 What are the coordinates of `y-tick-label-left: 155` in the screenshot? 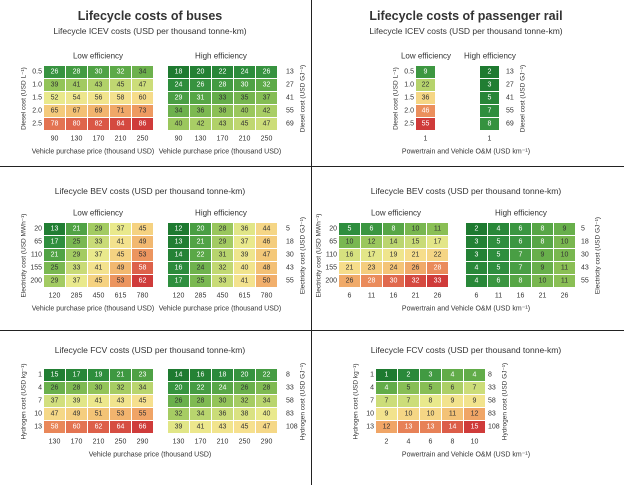 It's located at (331, 268).